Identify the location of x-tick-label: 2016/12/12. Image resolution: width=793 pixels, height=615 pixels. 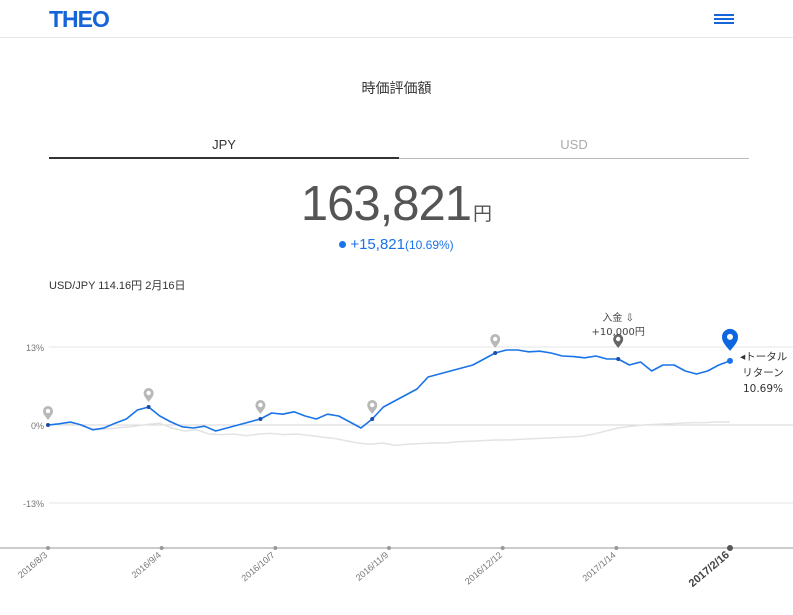
(483, 568).